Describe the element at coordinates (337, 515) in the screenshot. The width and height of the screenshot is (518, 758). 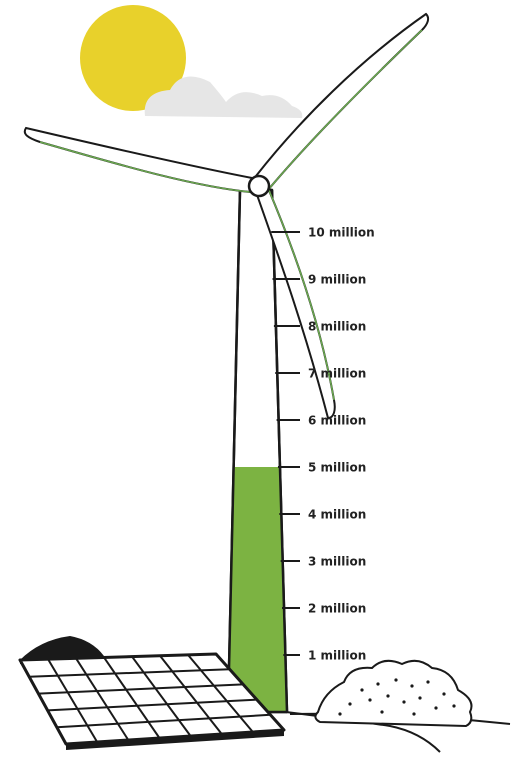
I see `gauge-tick-label: 4 million` at that location.